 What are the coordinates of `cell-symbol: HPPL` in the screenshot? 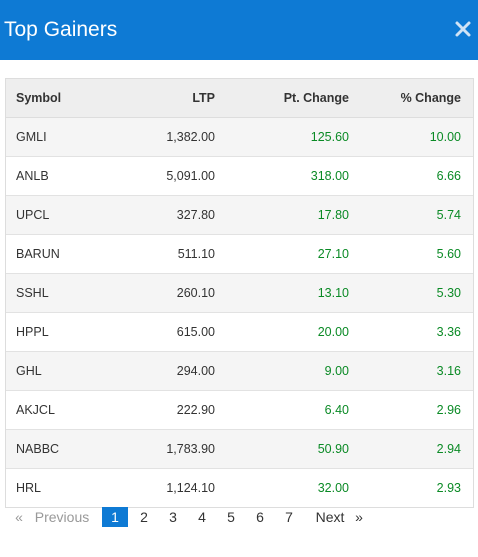 It's located at (62, 332).